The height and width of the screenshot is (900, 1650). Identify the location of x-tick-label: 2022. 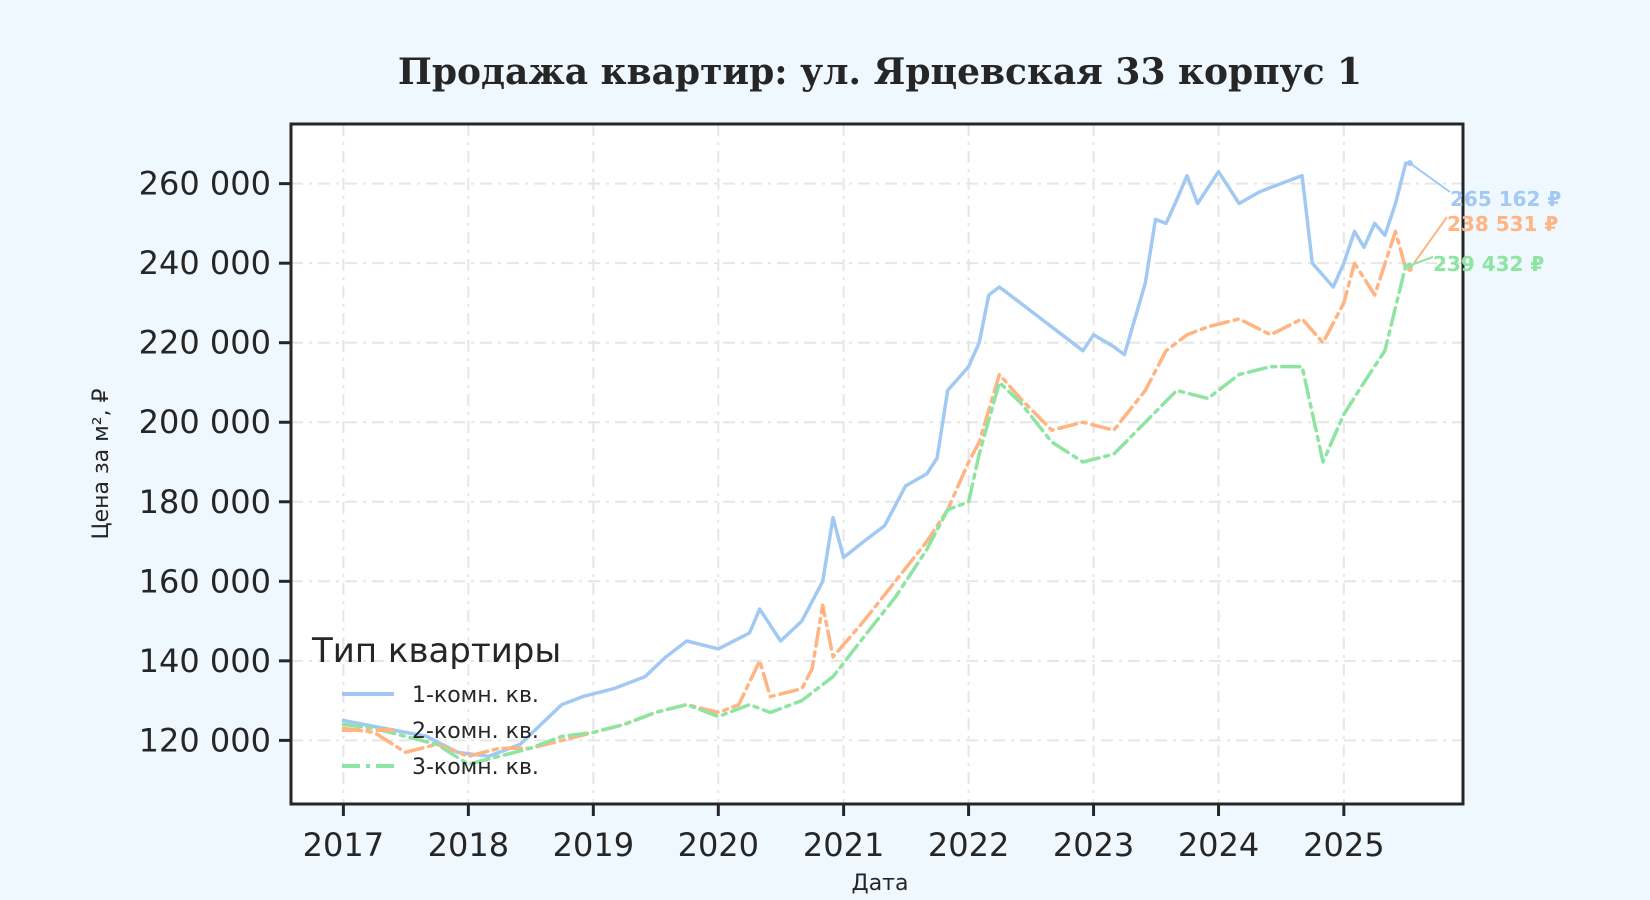
(968, 845).